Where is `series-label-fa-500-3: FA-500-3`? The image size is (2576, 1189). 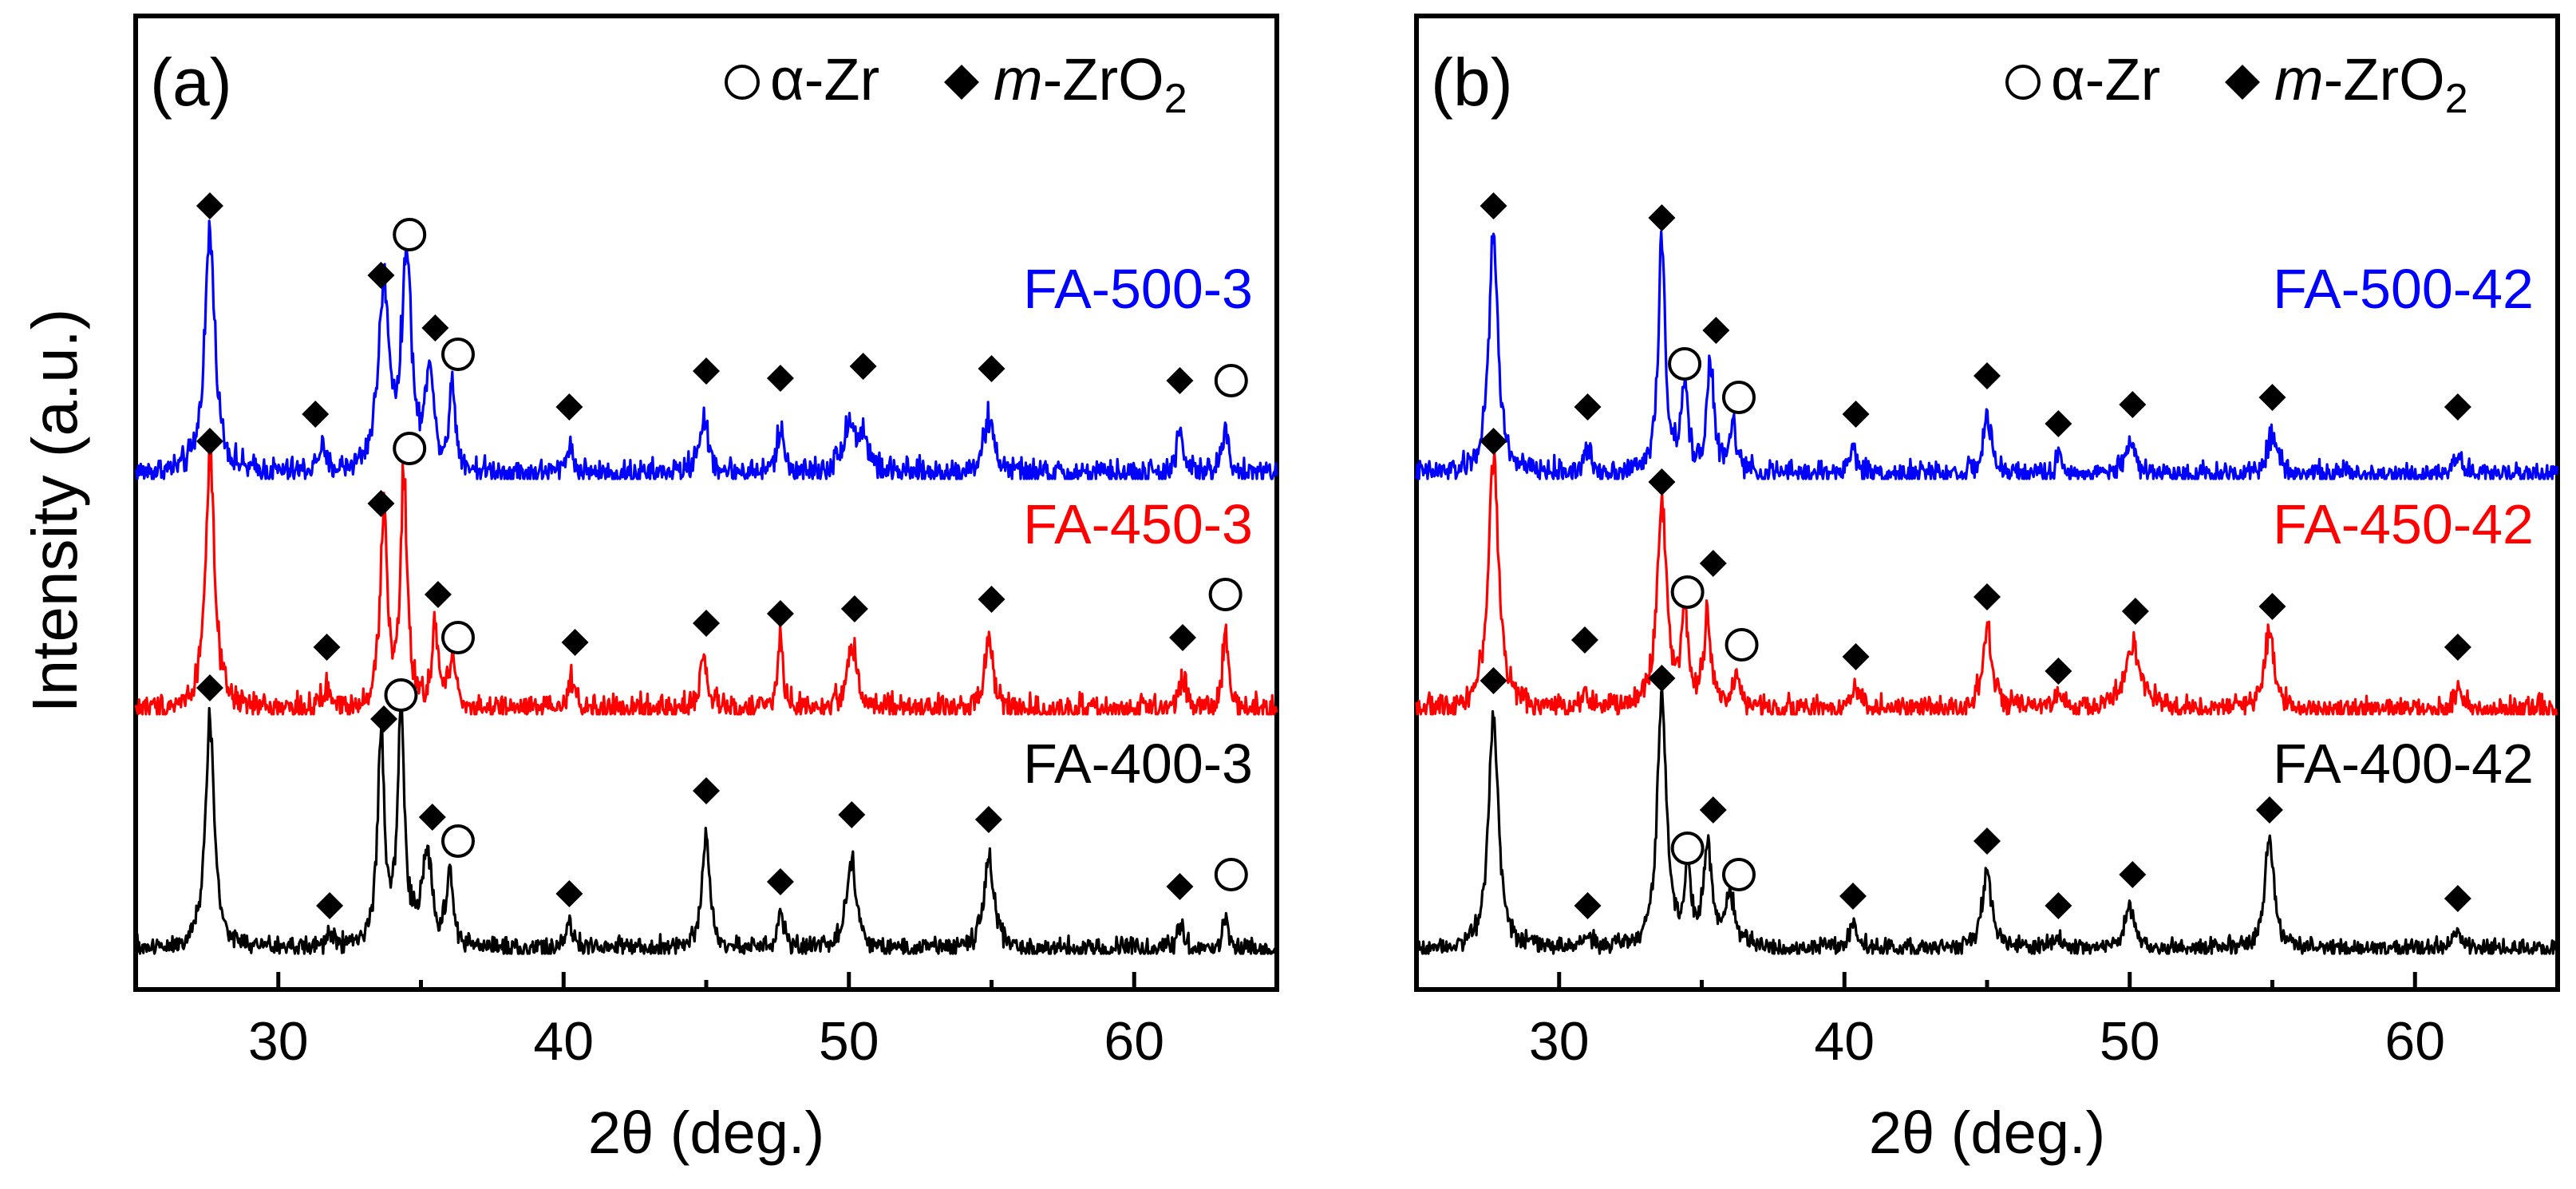
series-label-fa-500-3: FA-500-3 is located at coordinates (1138, 289).